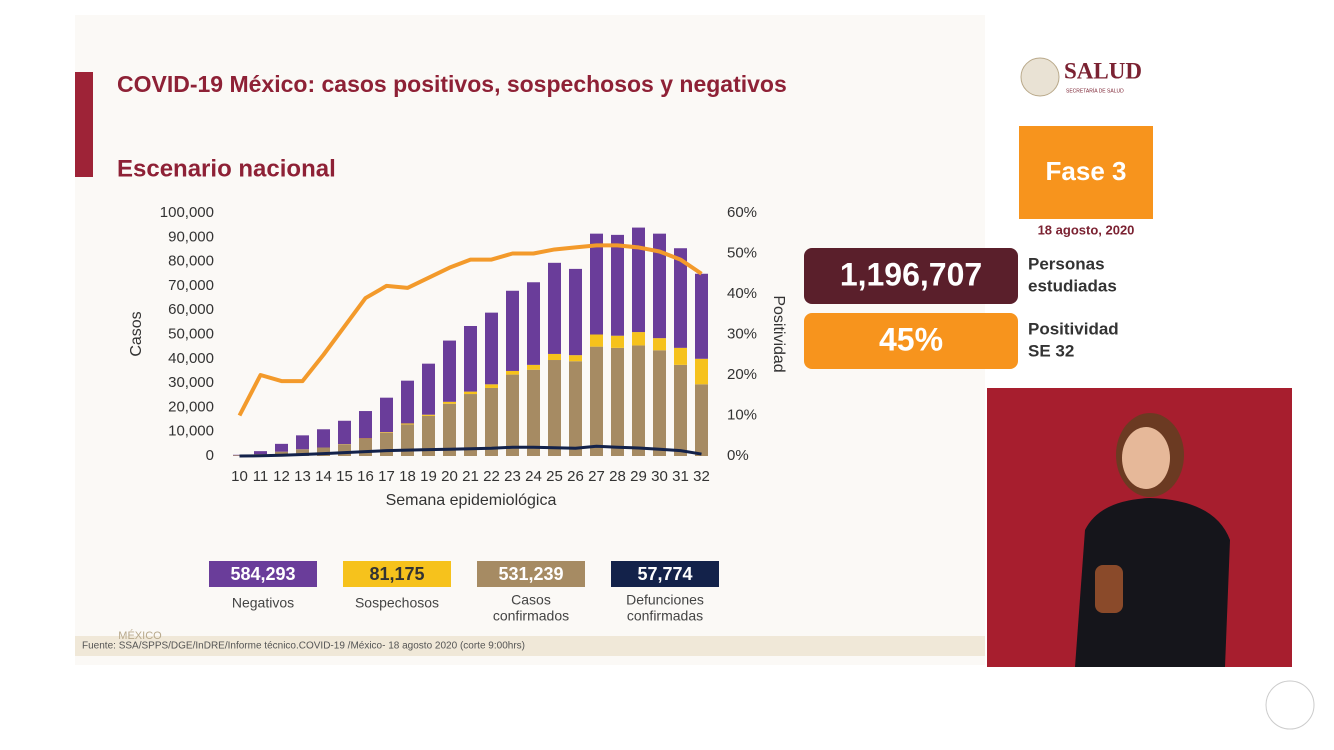 The image size is (1334, 750). What do you see at coordinates (210, 455) in the screenshot?
I see `y-tick-label: 0` at bounding box center [210, 455].